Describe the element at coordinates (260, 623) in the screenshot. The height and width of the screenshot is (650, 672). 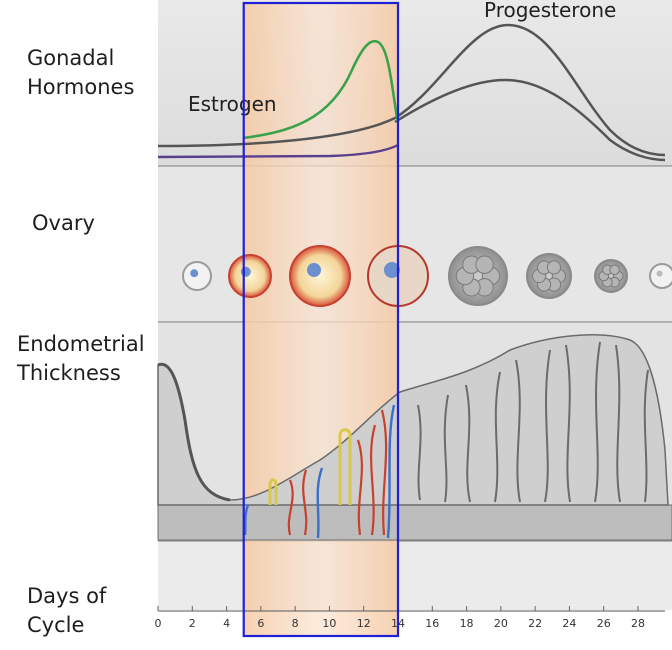
I see `days-tick-label: 6` at that location.